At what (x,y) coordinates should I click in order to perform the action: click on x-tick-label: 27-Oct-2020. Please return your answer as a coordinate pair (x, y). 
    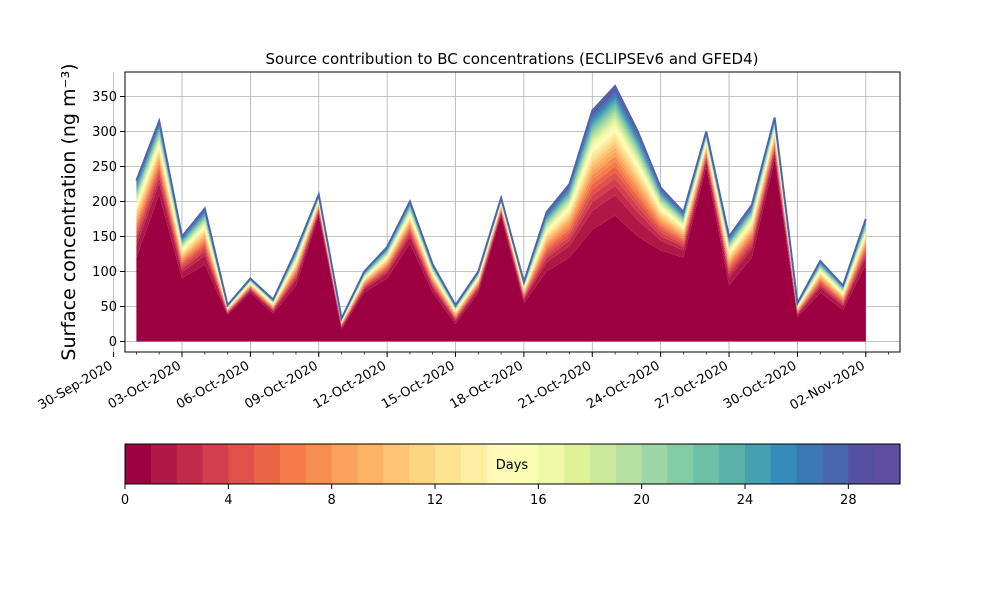
    Looking at the image, I should click on (692, 385).